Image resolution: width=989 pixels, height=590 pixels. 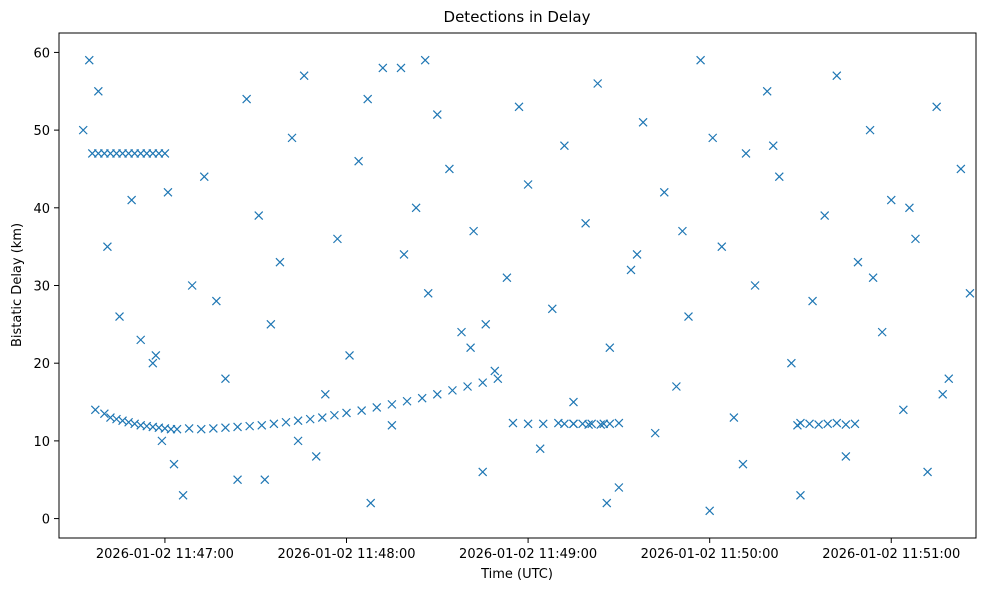 What do you see at coordinates (41, 131) in the screenshot?
I see `y-tick-label-5: 50` at bounding box center [41, 131].